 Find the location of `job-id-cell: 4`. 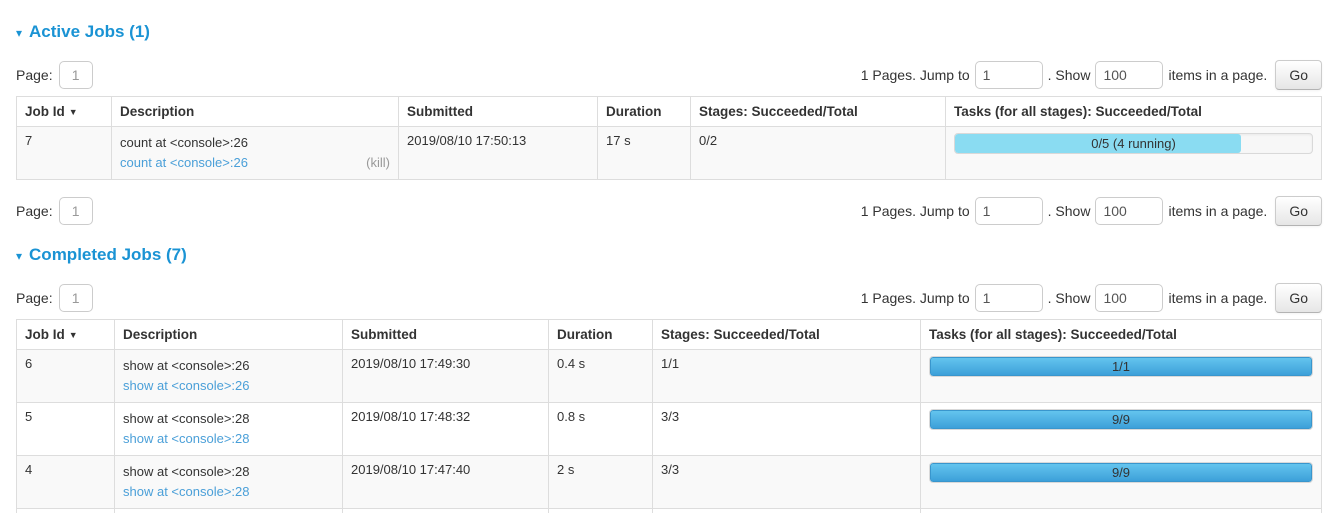

job-id-cell: 4 is located at coordinates (65, 482).